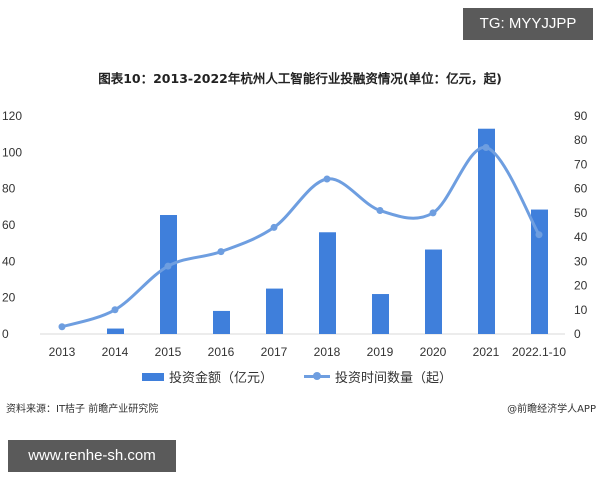  Describe the element at coordinates (581, 213) in the screenshot. I see `right-axis-tick: 50` at that location.